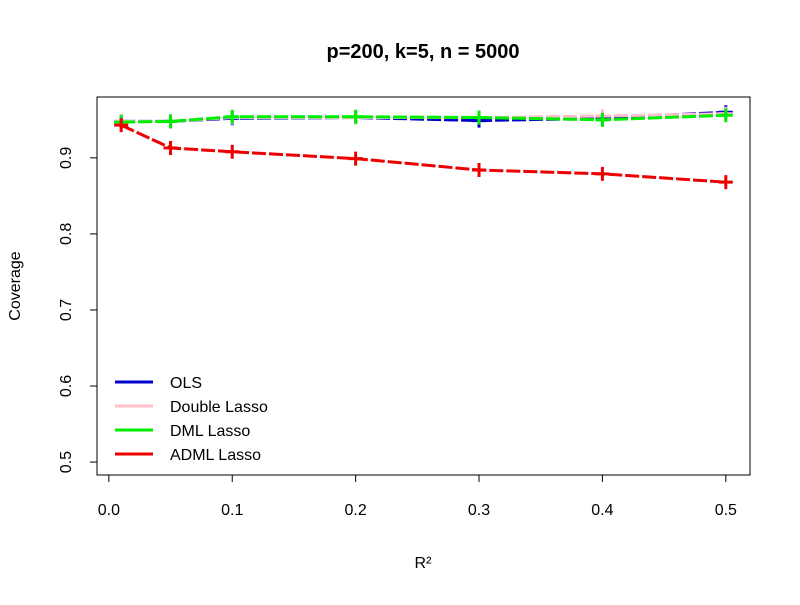 This screenshot has width=800, height=605. I want to click on y-tick-label: 0.9, so click(66, 158).